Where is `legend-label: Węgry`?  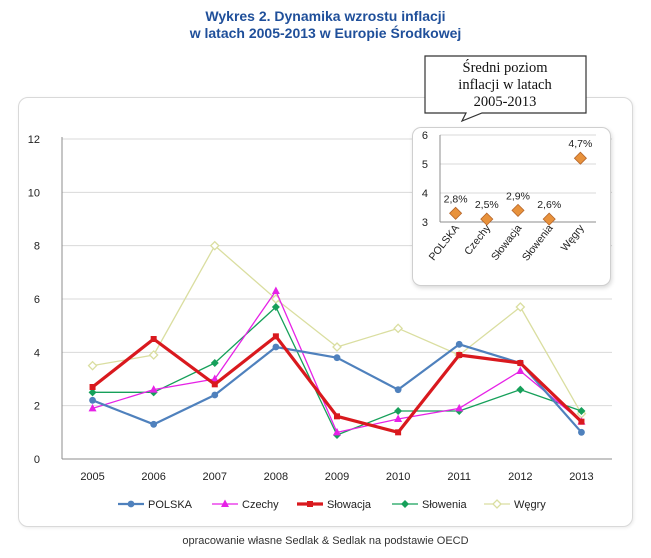 legend-label: Węgry is located at coordinates (530, 505).